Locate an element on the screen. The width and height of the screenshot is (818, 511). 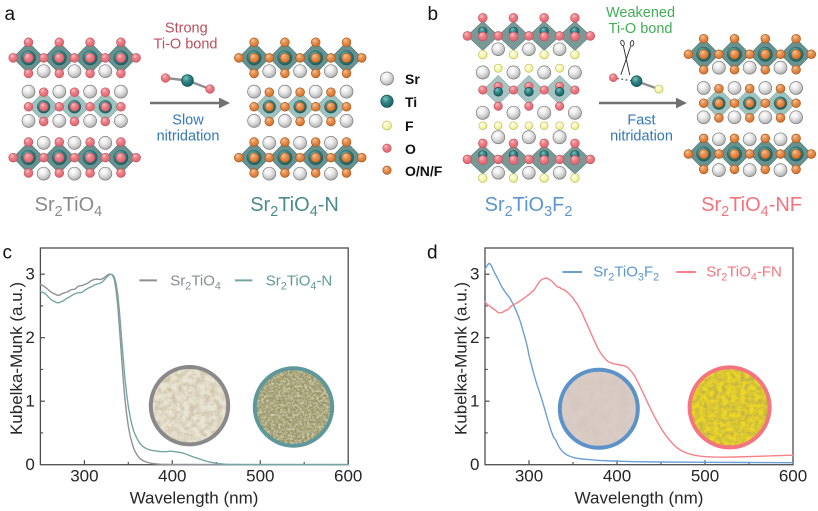
svg-text: O is located at coordinates (410, 149).